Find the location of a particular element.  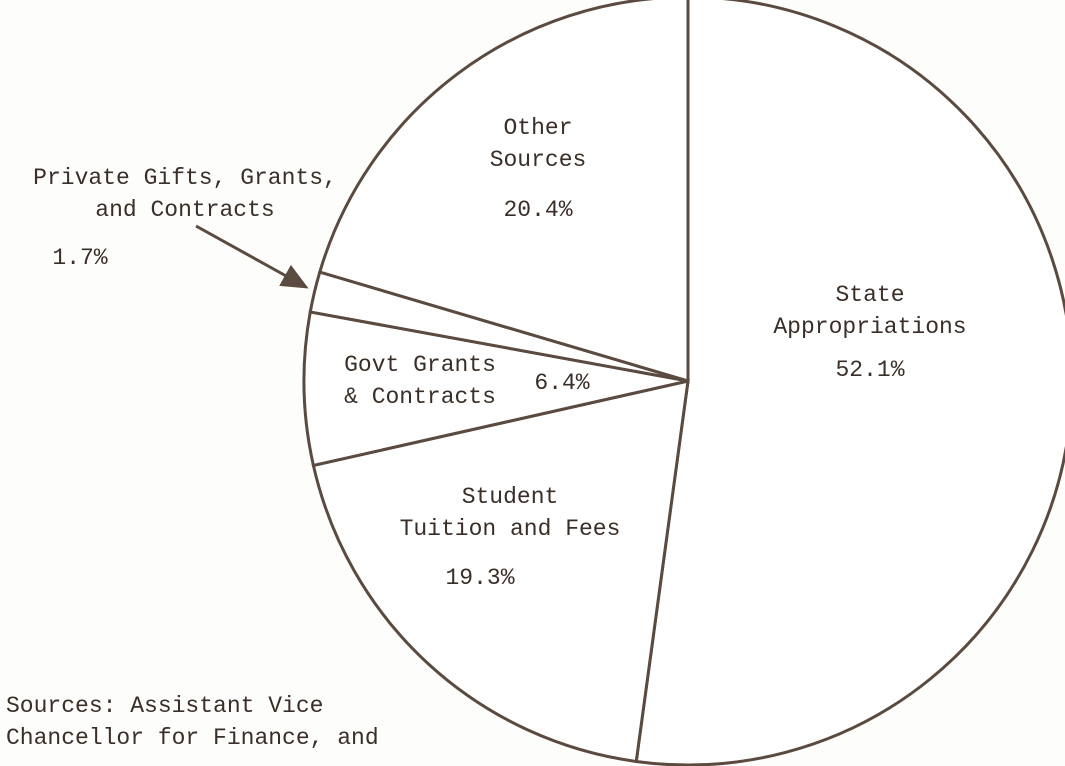

slice-label: Student Tuition and Fees is located at coordinates (510, 513).